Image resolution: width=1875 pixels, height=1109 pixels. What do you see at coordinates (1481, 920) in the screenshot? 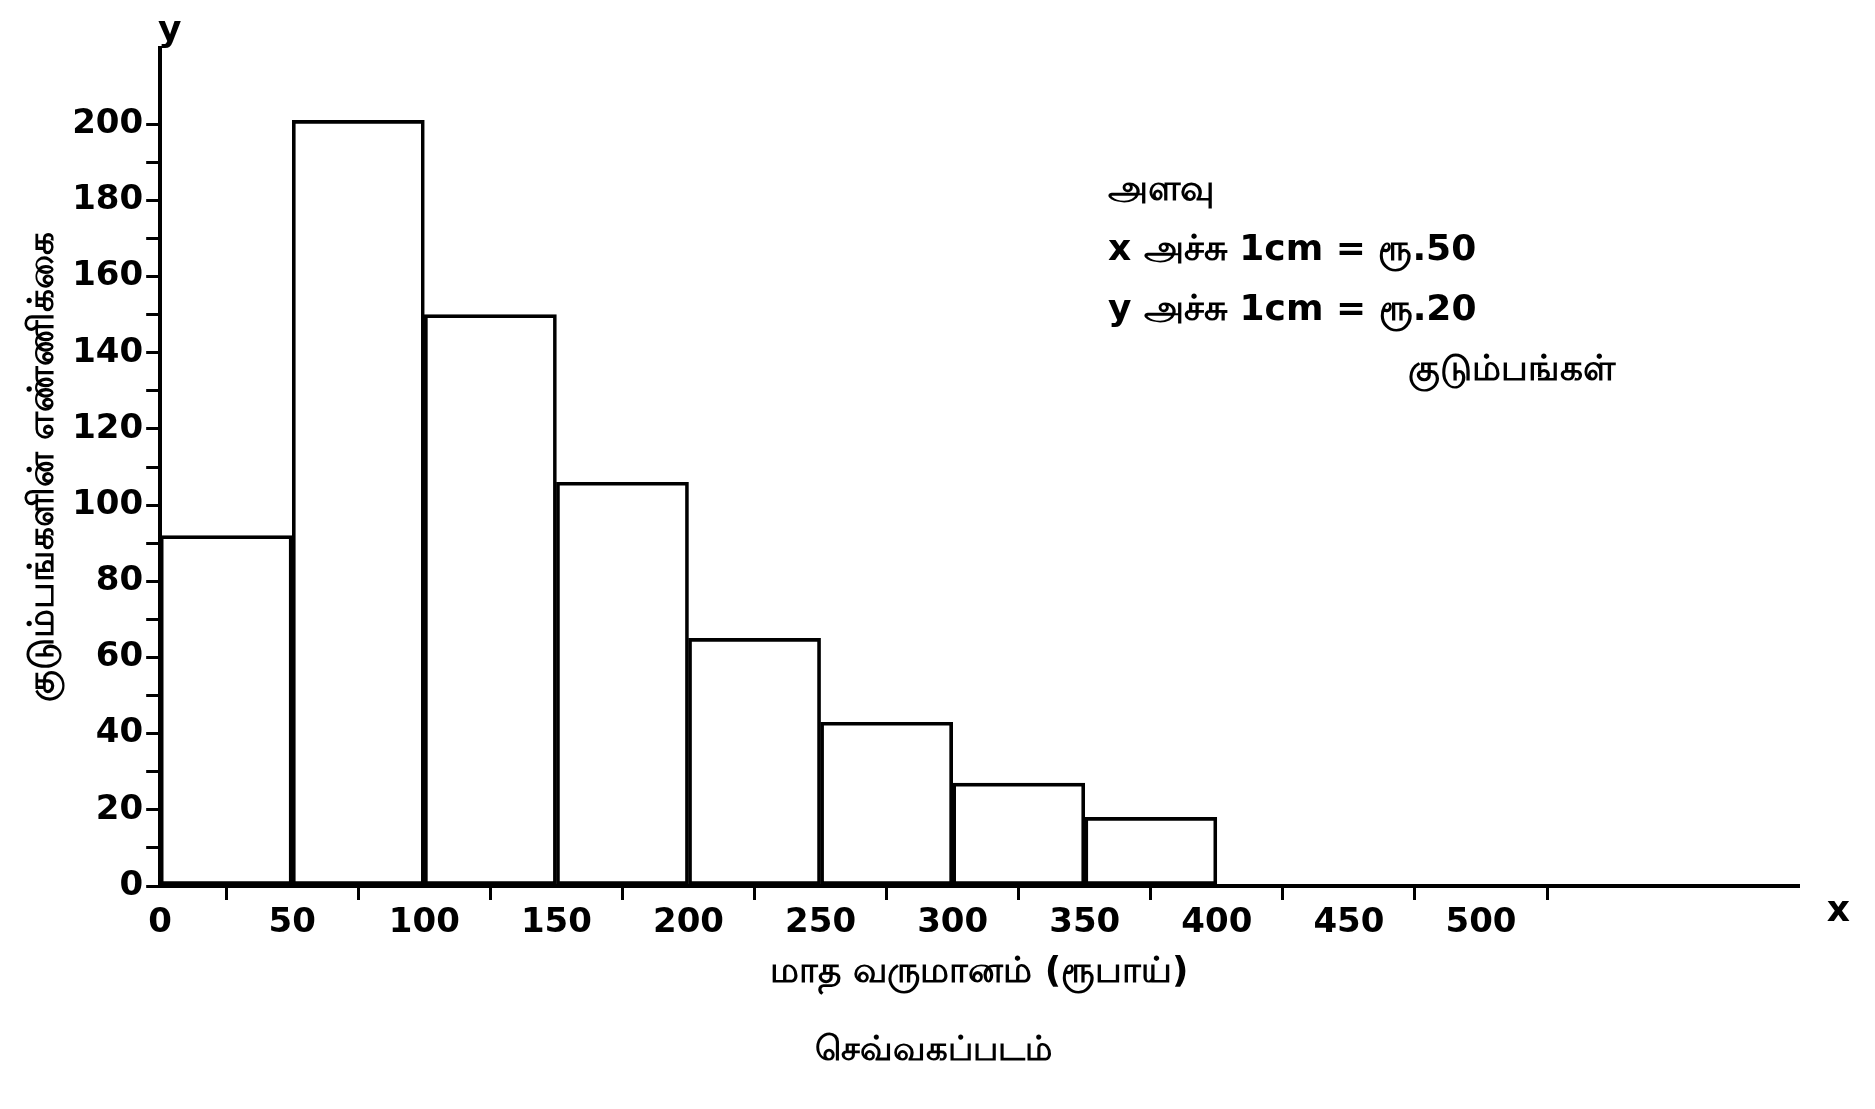
I see `x-tick-label: 500` at bounding box center [1481, 920].